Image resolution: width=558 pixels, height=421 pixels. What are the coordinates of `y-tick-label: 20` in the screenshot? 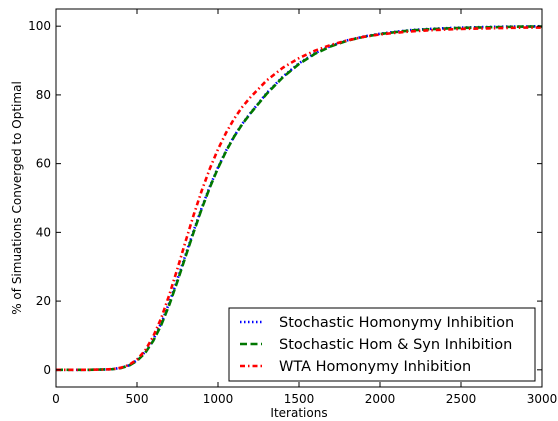 It's located at (43, 301).